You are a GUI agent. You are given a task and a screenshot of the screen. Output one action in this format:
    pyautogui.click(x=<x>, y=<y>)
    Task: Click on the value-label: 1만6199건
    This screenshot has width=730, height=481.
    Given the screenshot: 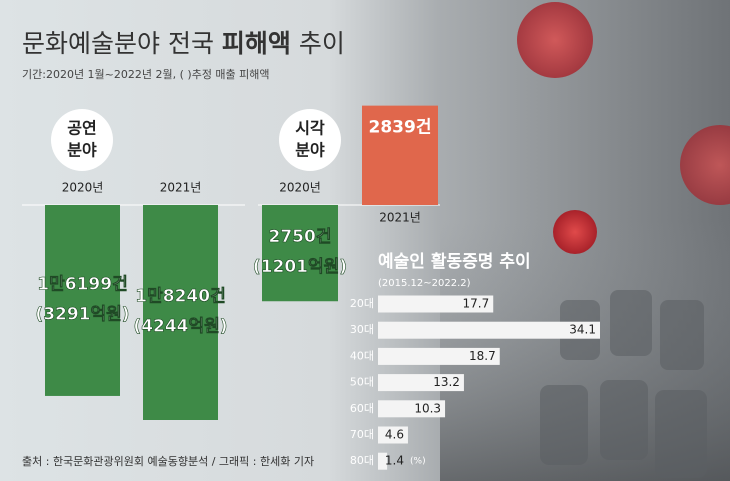 What is the action you would take?
    pyautogui.click(x=82, y=284)
    